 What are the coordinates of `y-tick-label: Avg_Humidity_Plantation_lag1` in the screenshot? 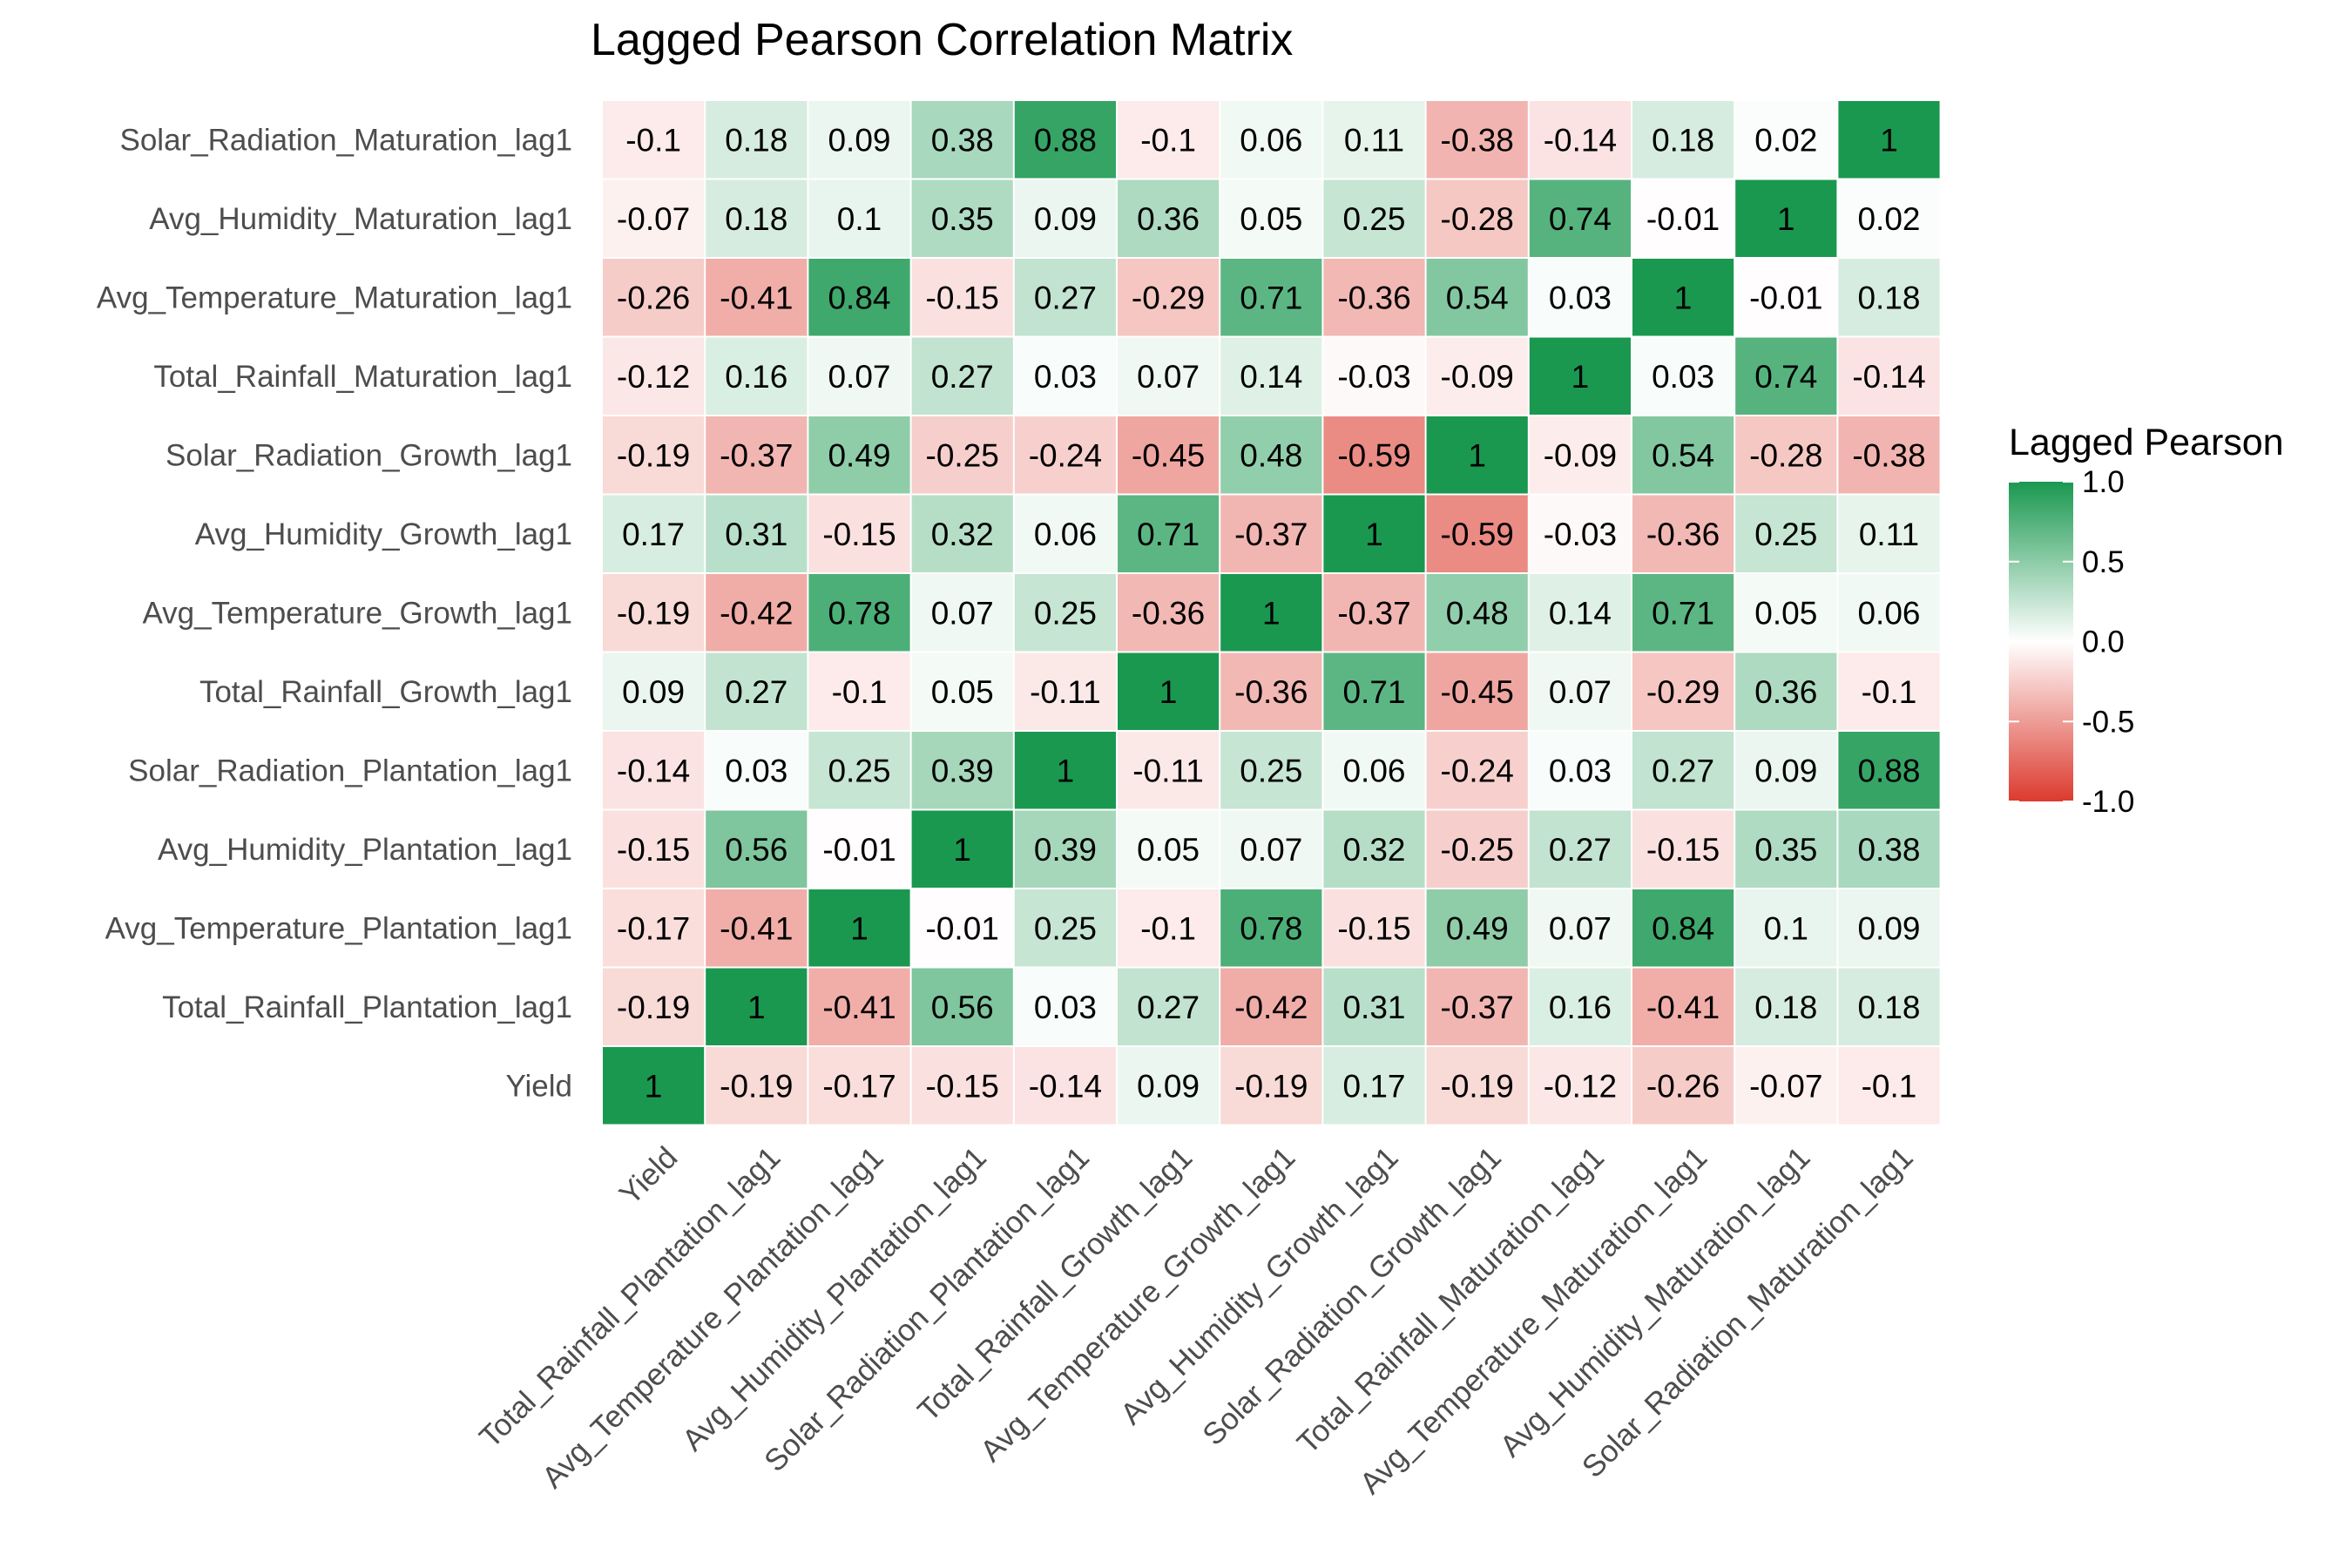 It's located at (365, 850).